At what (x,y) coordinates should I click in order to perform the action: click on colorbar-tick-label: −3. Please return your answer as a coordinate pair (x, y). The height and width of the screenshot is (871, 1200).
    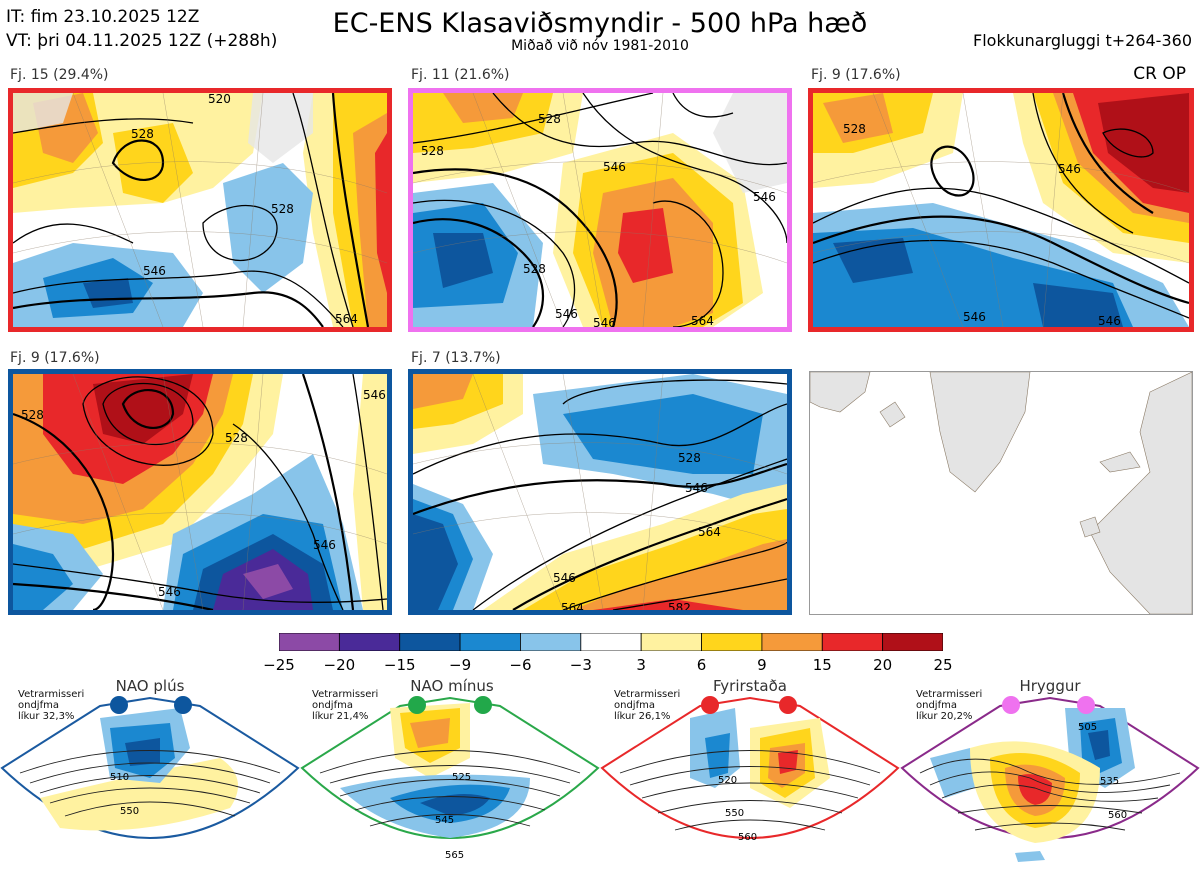
    Looking at the image, I should click on (580, 665).